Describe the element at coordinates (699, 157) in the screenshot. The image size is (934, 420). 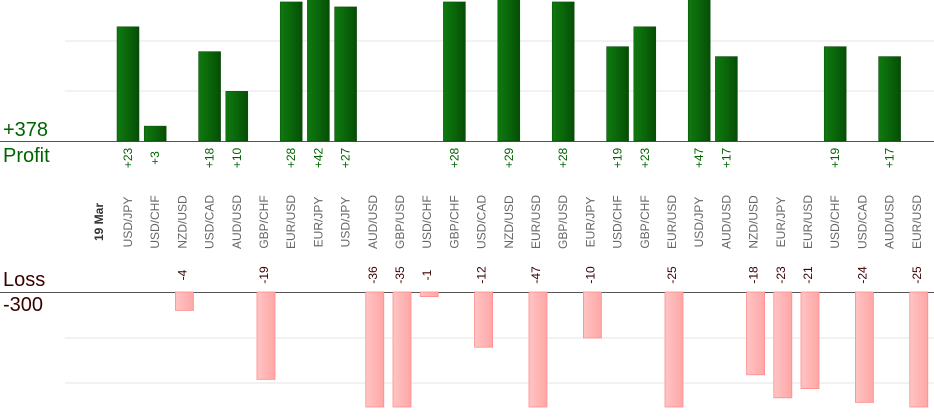
I see `value-label: +47` at that location.